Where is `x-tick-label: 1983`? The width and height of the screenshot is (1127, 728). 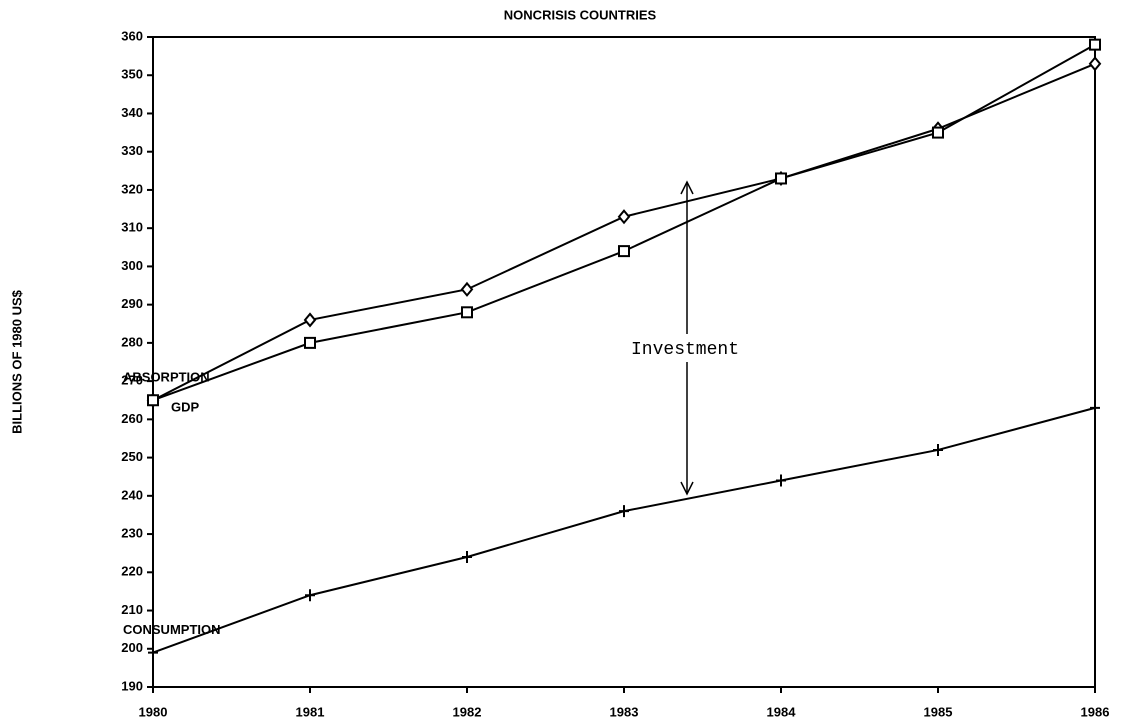
x-tick-label: 1983 is located at coordinates (624, 711).